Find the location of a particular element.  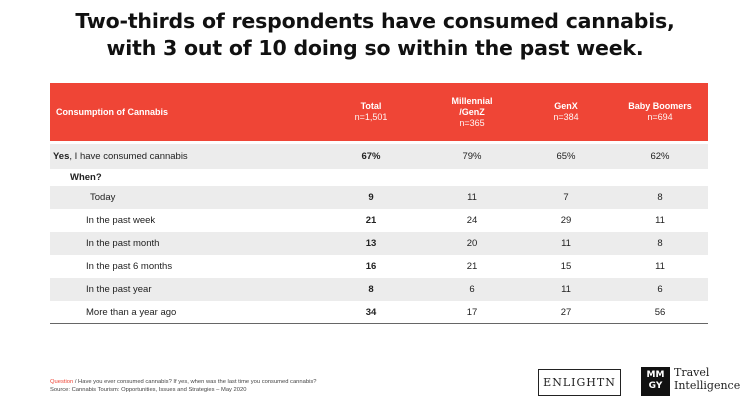

cell-millennial: 17 is located at coordinates (472, 312).